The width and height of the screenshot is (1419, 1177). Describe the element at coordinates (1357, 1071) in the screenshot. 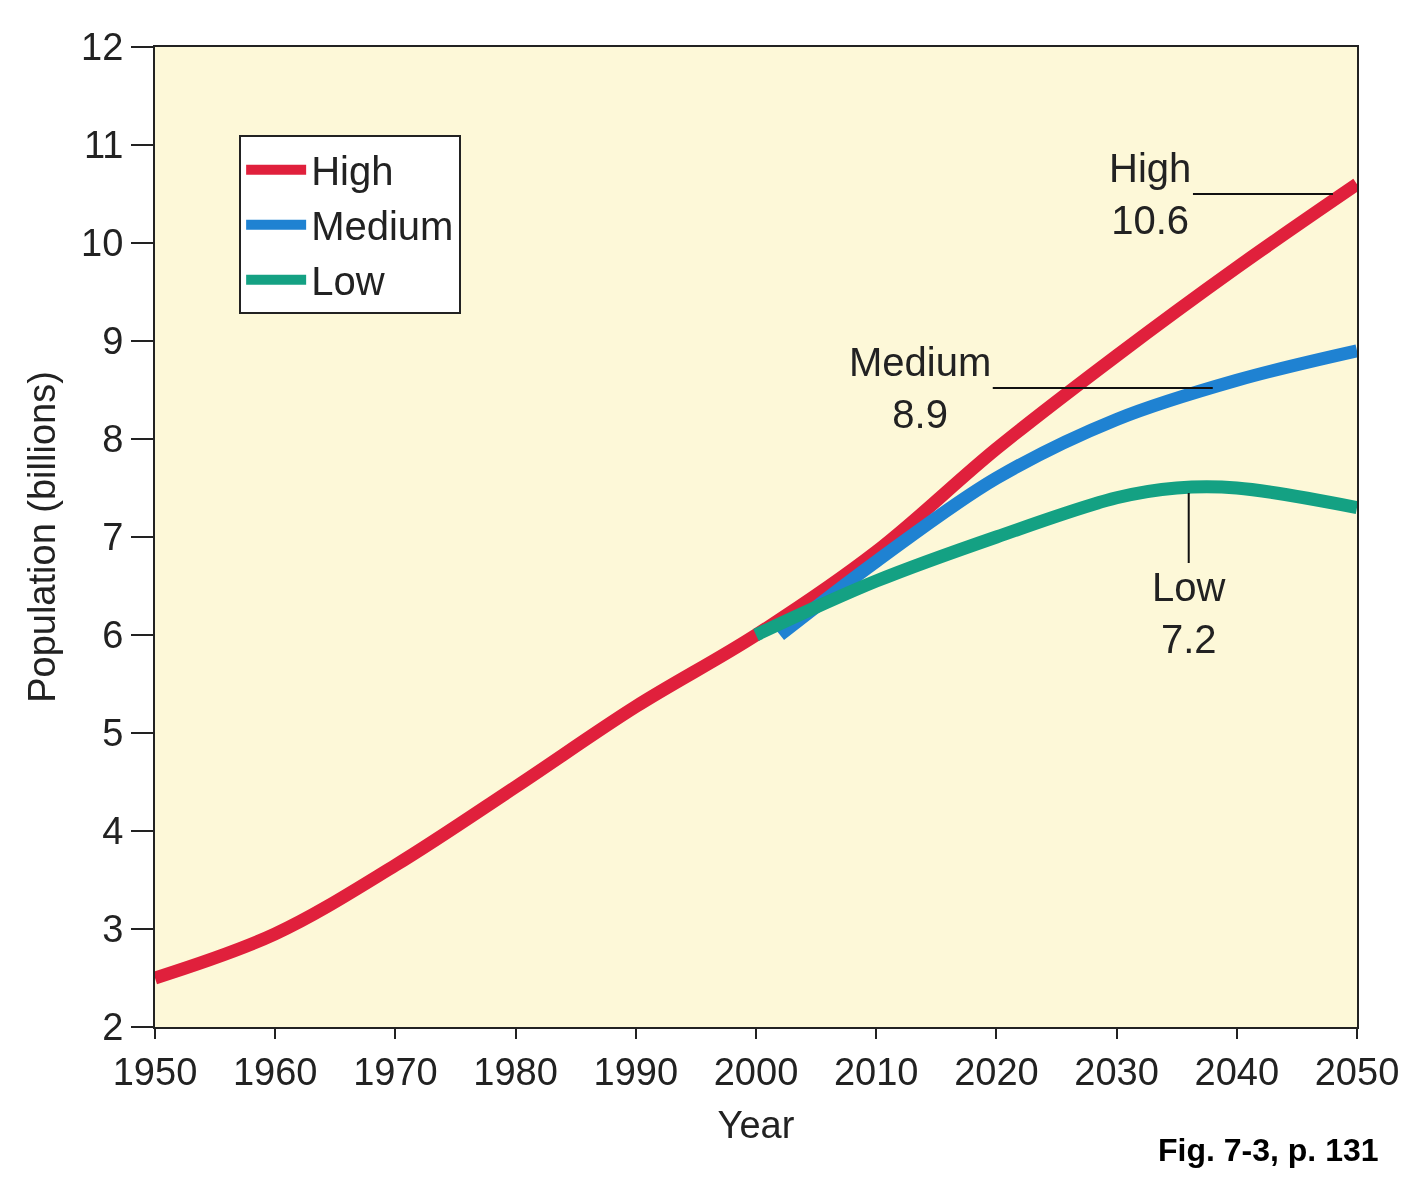

I see `x-tick-label: 2050` at that location.